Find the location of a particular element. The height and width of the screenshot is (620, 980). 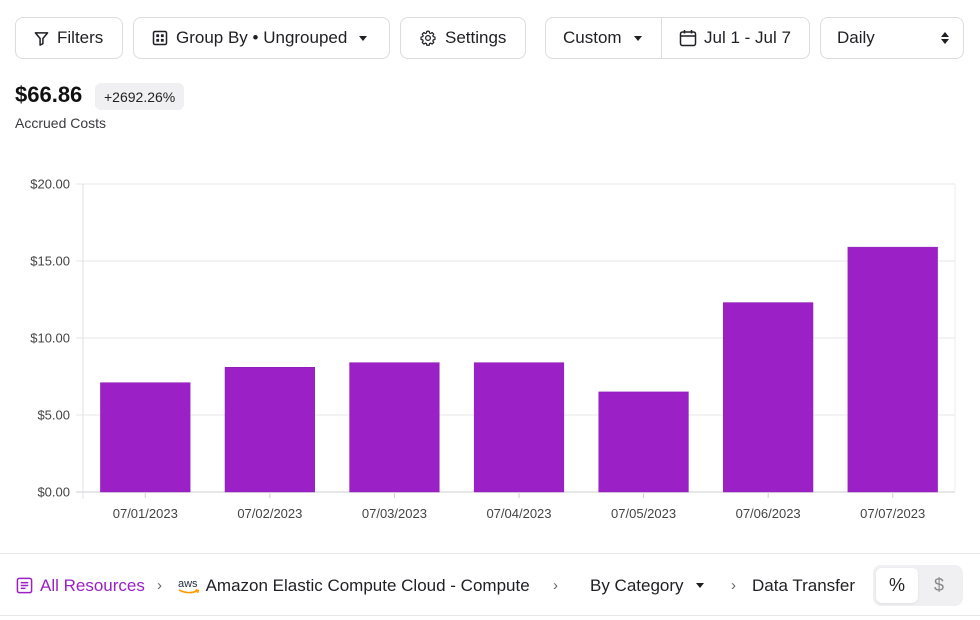

settings-label: Settings is located at coordinates (476, 37).